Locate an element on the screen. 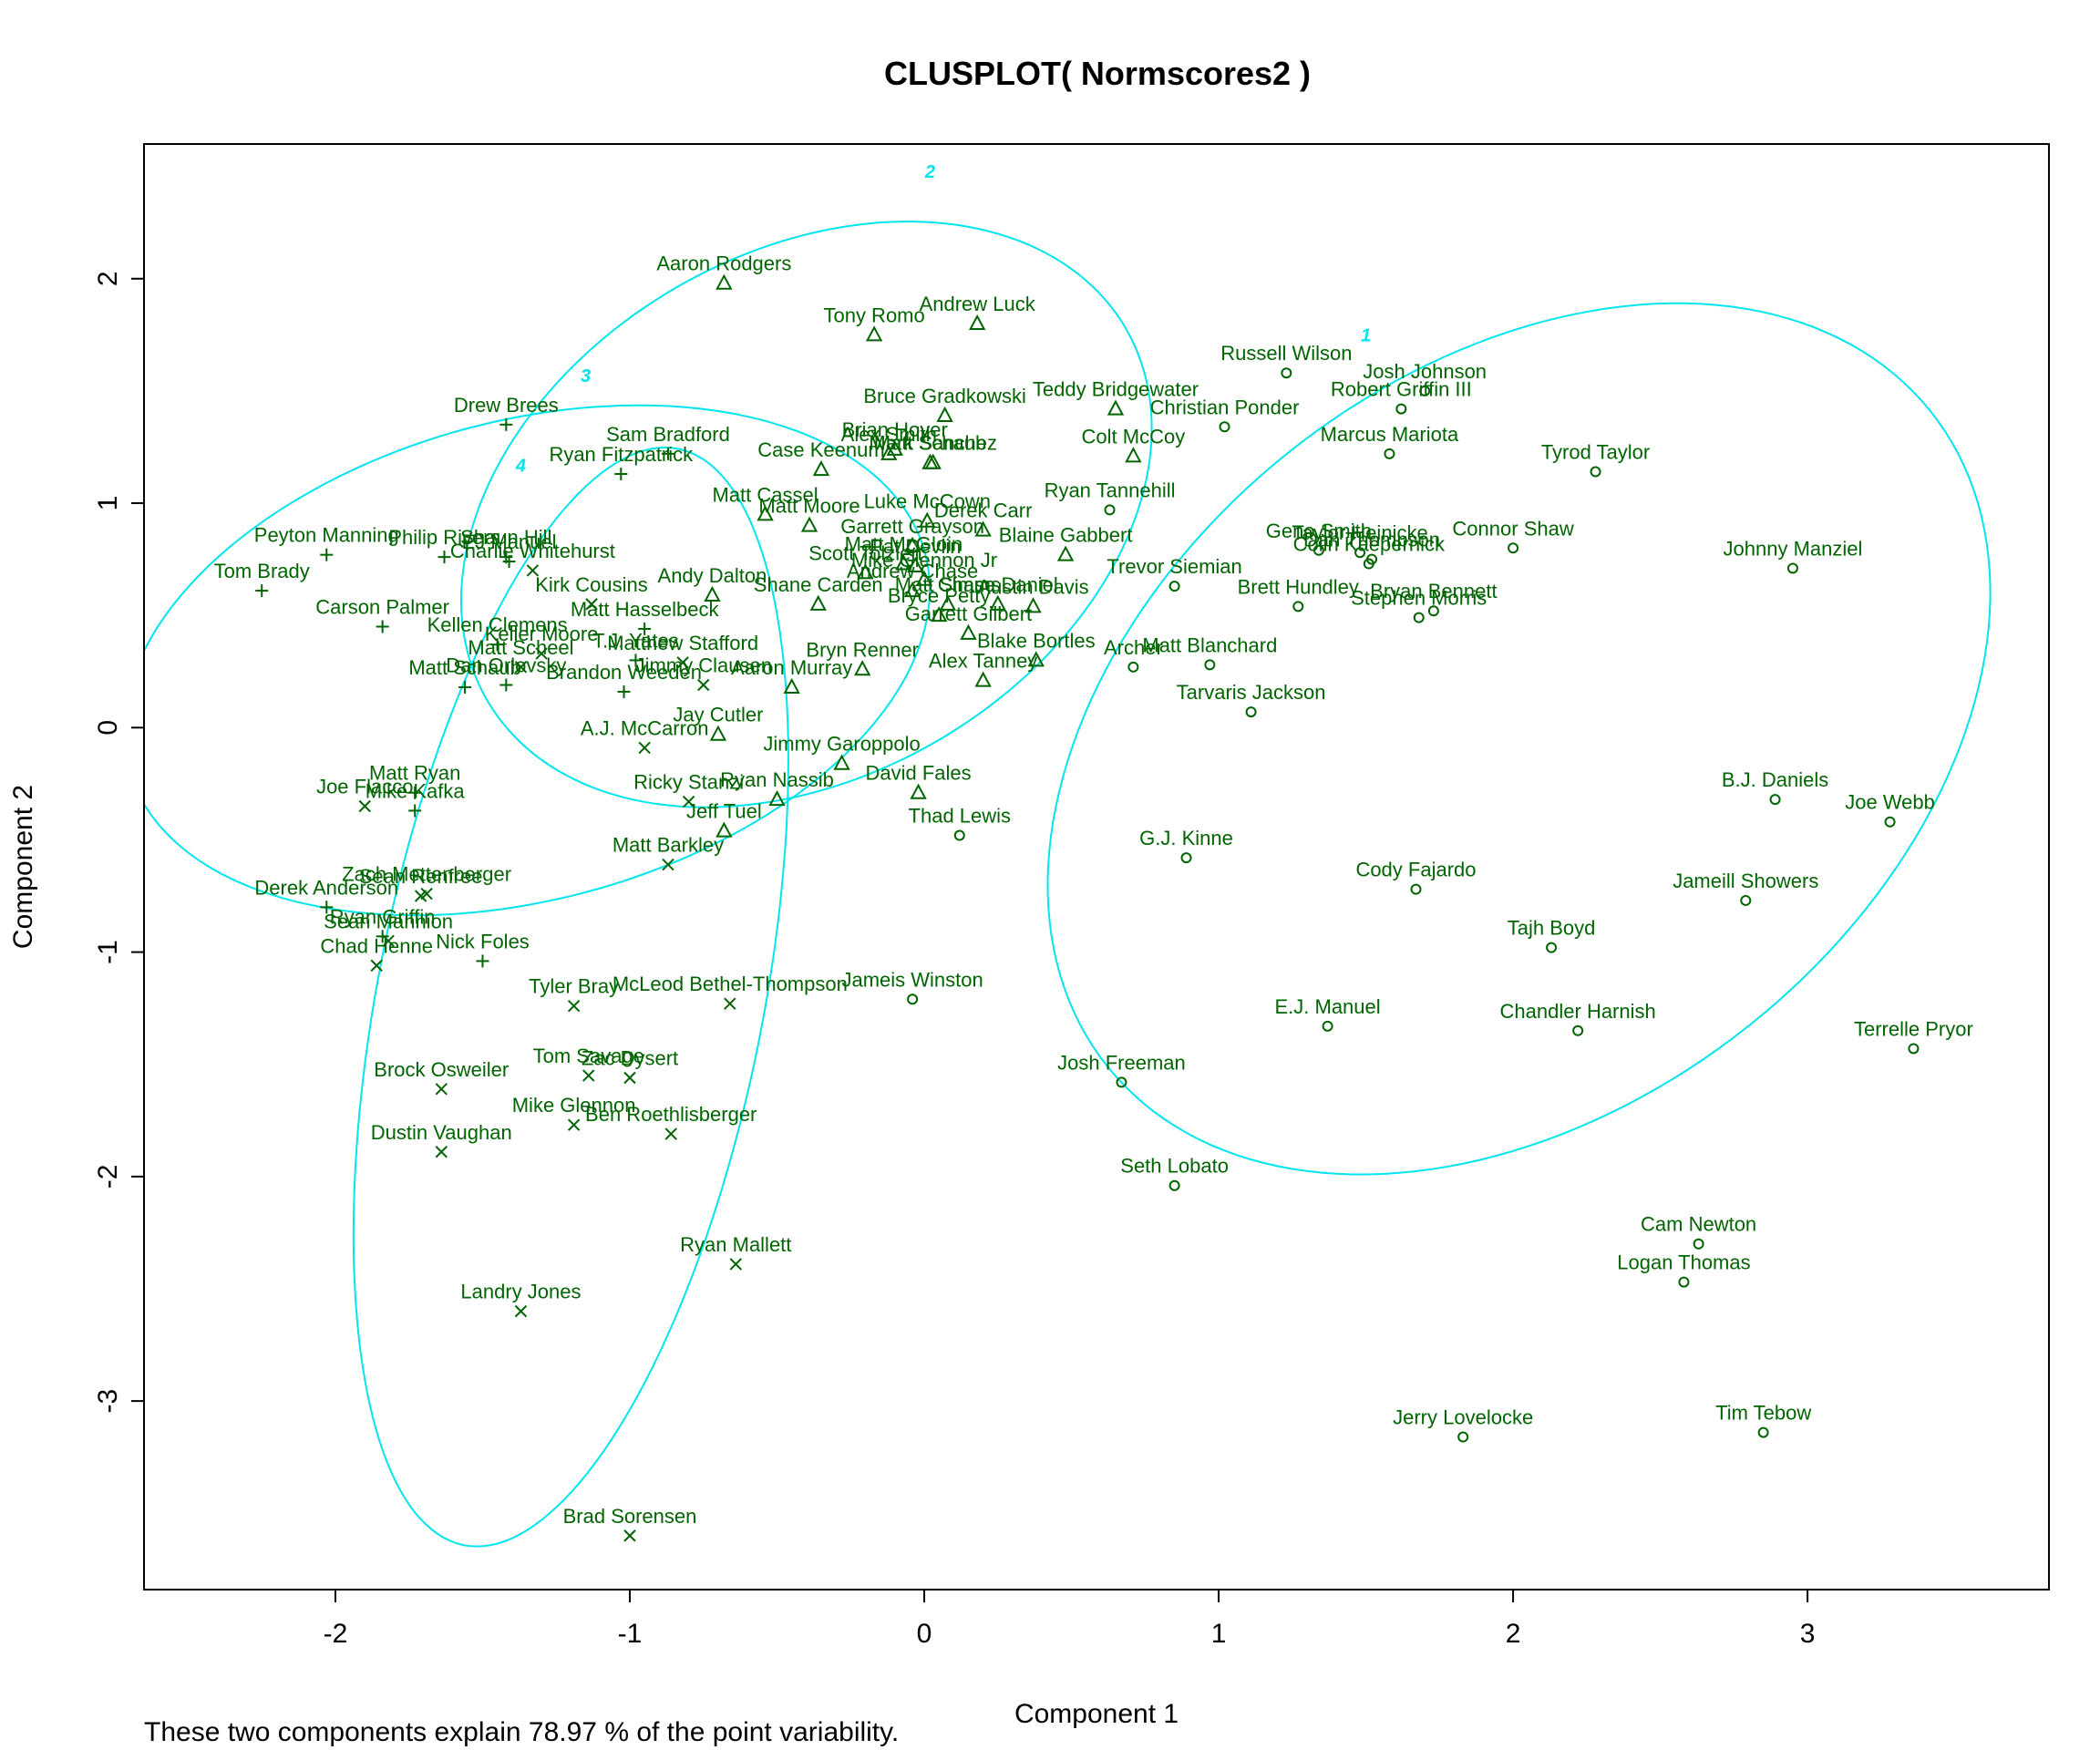 The width and height of the screenshot is (2100, 1750). point-label: Ryan Mallett is located at coordinates (735, 1245).